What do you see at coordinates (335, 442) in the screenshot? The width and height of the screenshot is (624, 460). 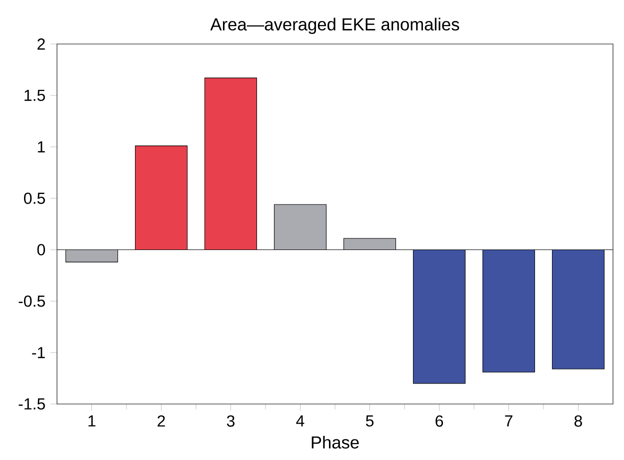 I see `x-axis-title: Phase` at bounding box center [335, 442].